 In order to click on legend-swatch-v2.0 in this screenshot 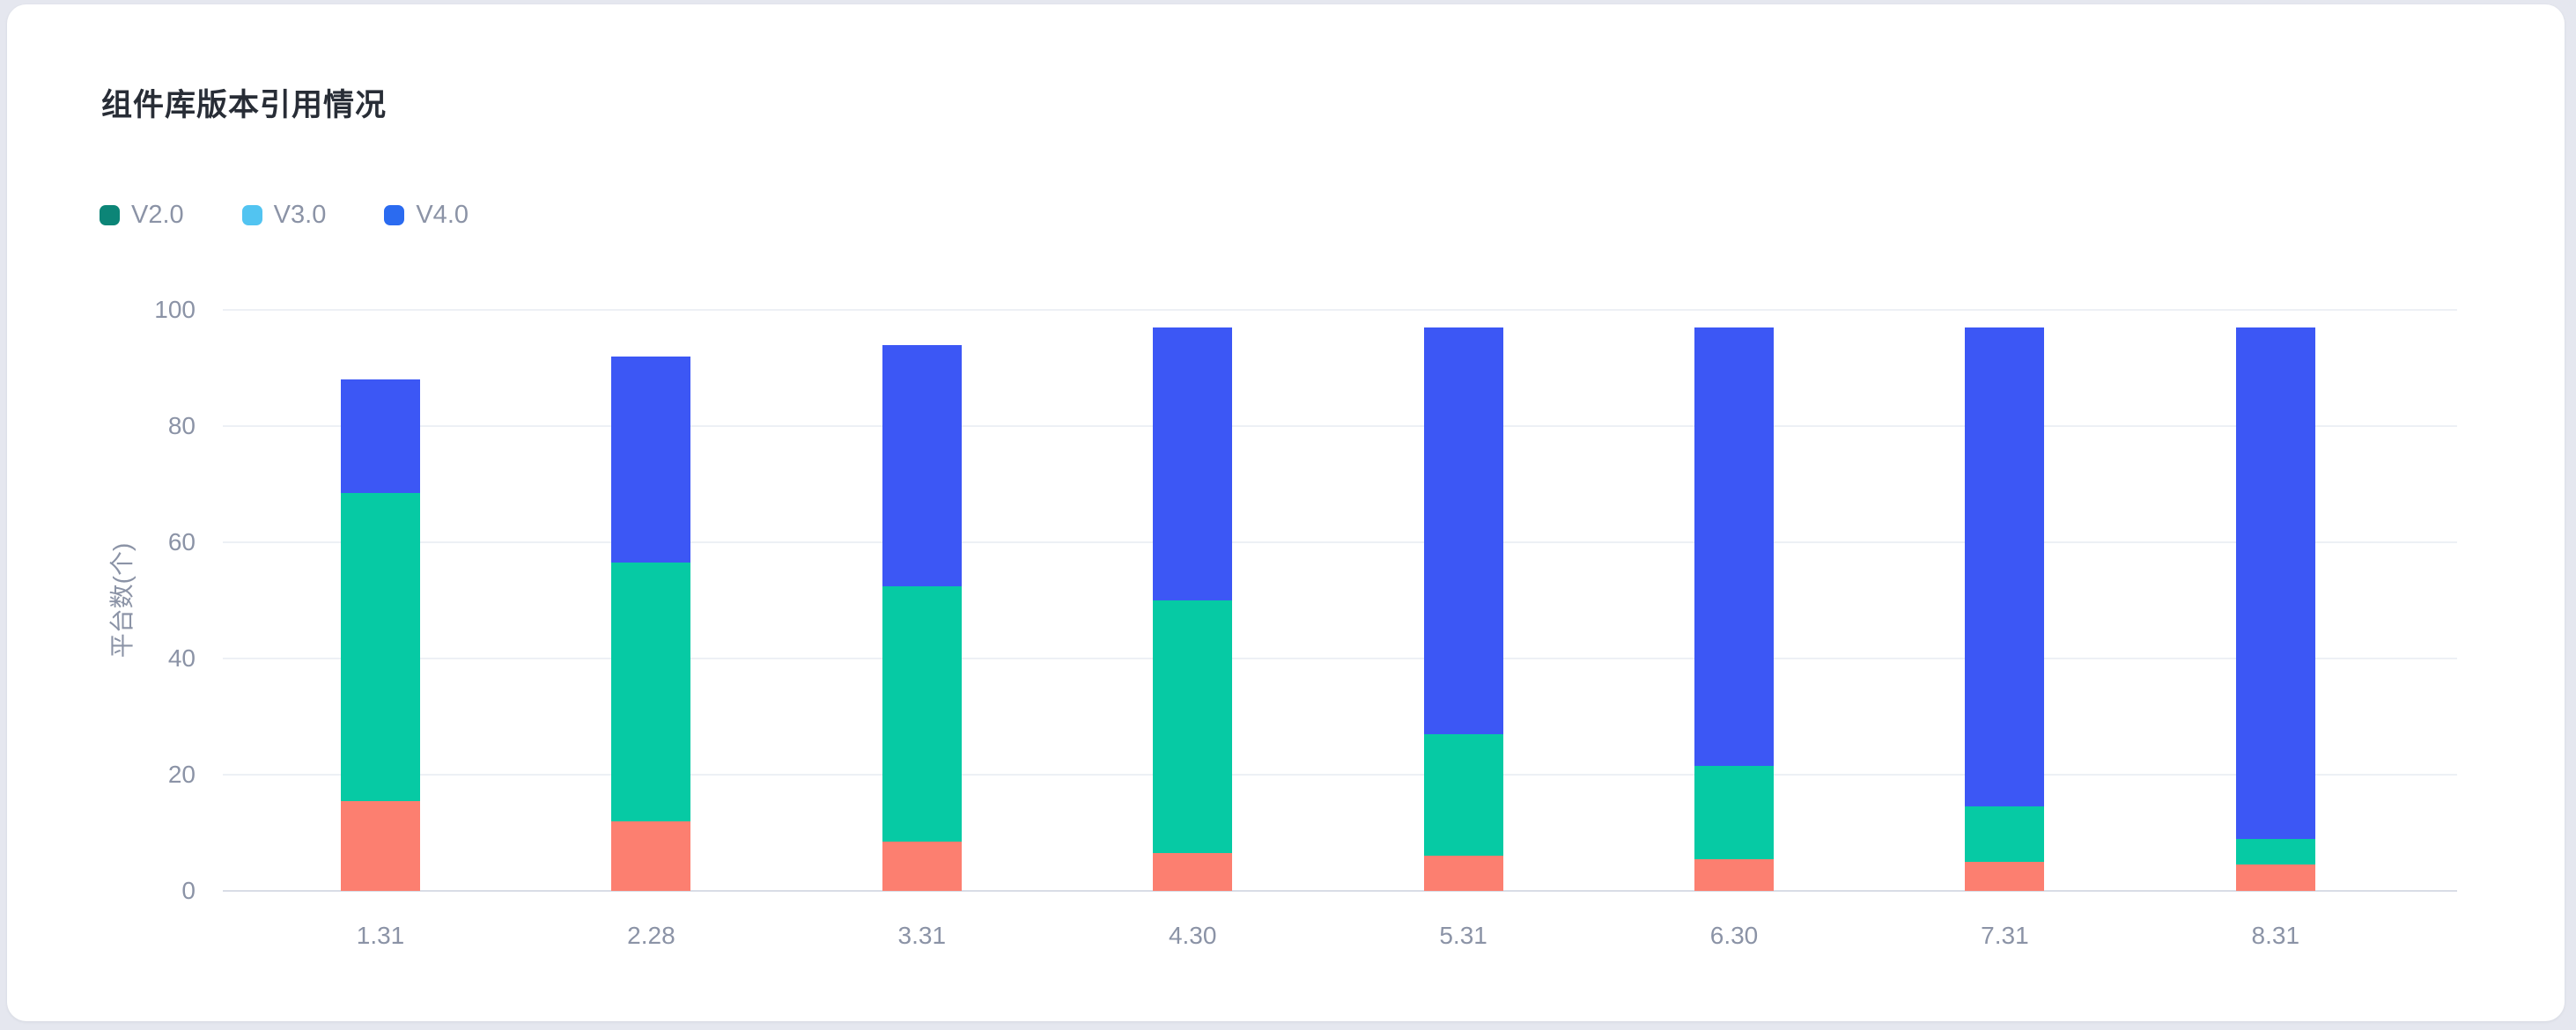, I will do `click(110, 215)`.